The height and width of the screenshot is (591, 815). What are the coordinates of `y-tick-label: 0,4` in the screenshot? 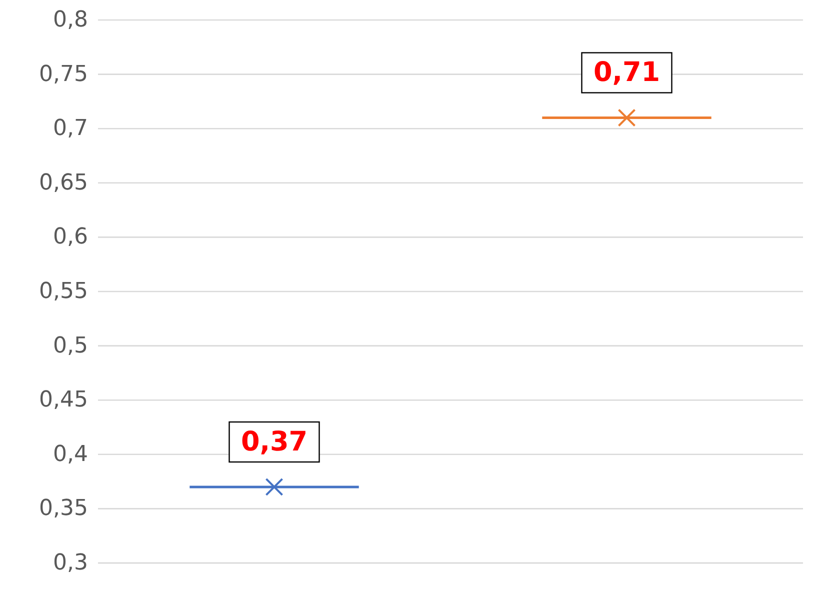 It's located at (70, 454).